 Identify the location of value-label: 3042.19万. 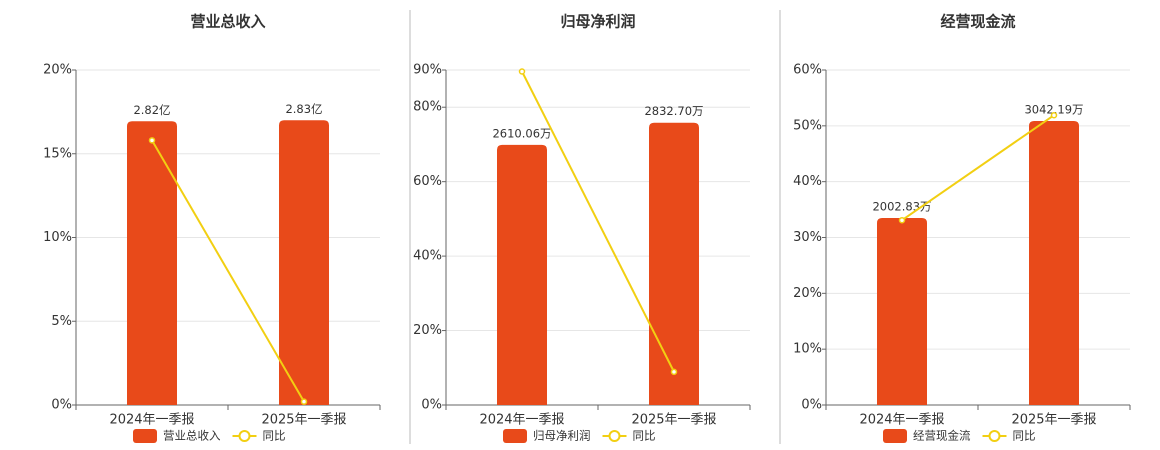
(1053, 109).